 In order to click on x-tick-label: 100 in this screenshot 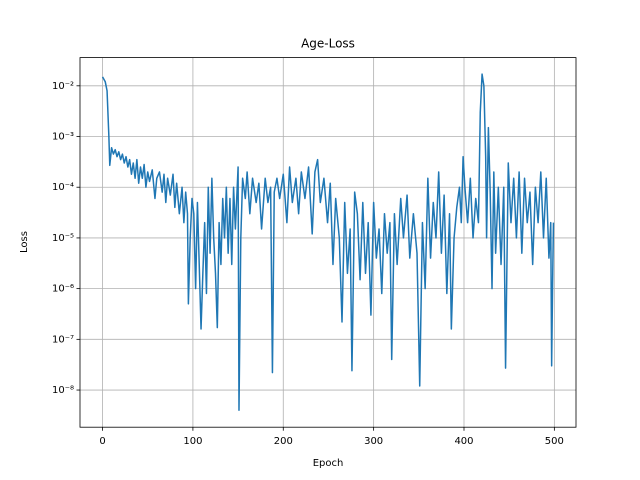, I will do `click(192, 441)`.